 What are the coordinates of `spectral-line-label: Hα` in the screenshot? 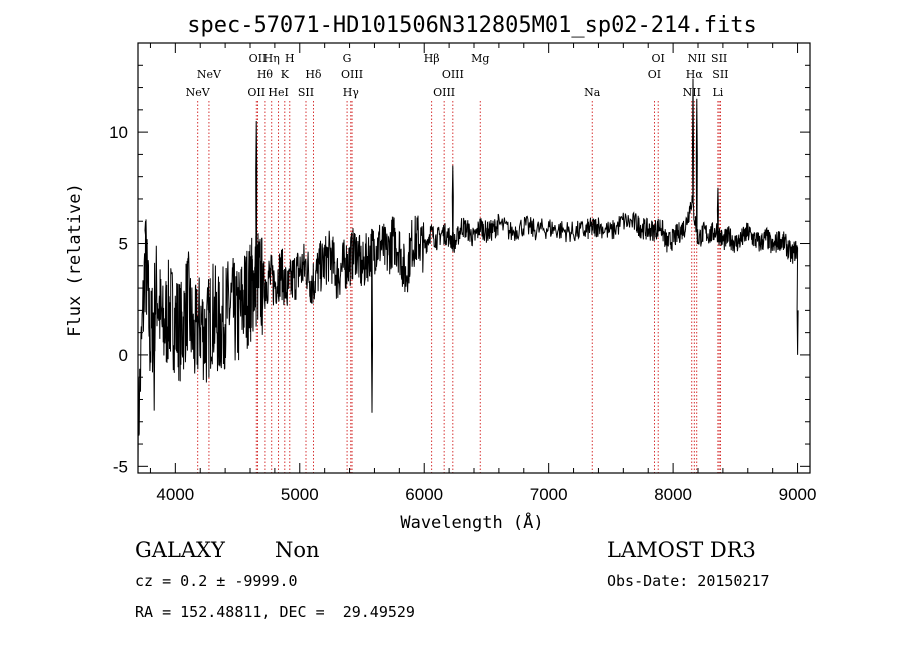 It's located at (695, 74).